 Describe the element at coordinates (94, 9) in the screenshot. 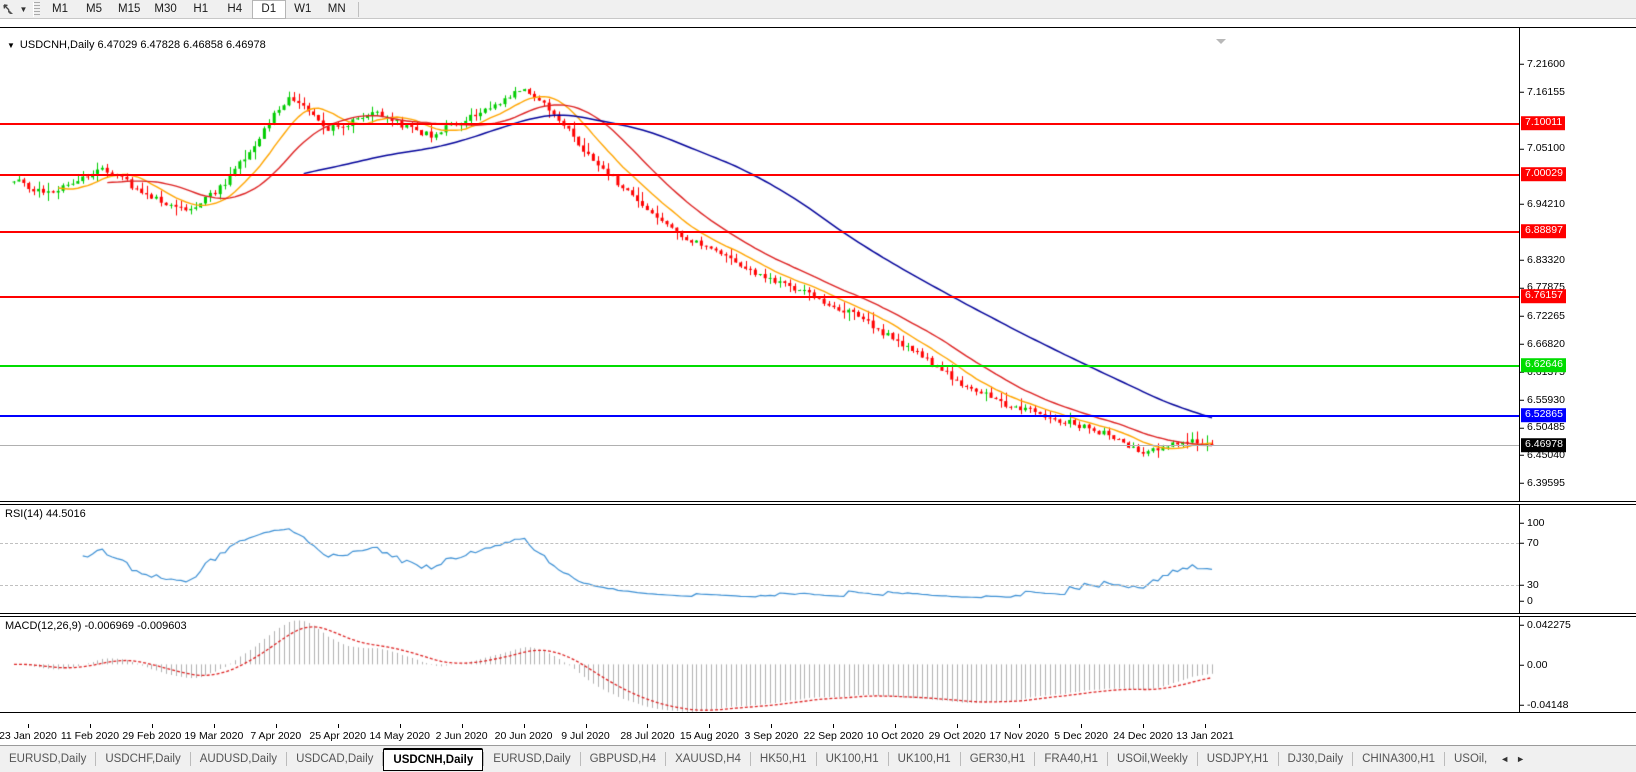

I see `timeframe-button-m5: M5` at that location.